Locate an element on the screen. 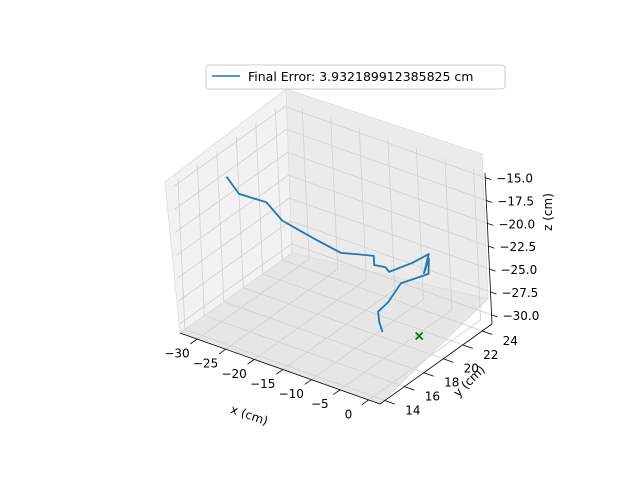 This screenshot has height=480, width=640. x-tick-label: −15 is located at coordinates (262, 384).